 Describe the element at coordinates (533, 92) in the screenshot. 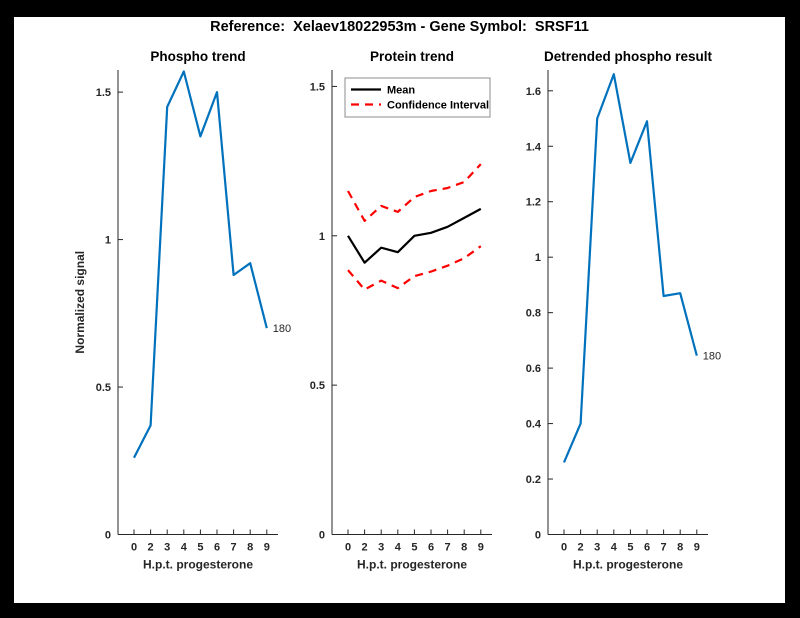

I see `y-tick-label: 1.6` at that location.